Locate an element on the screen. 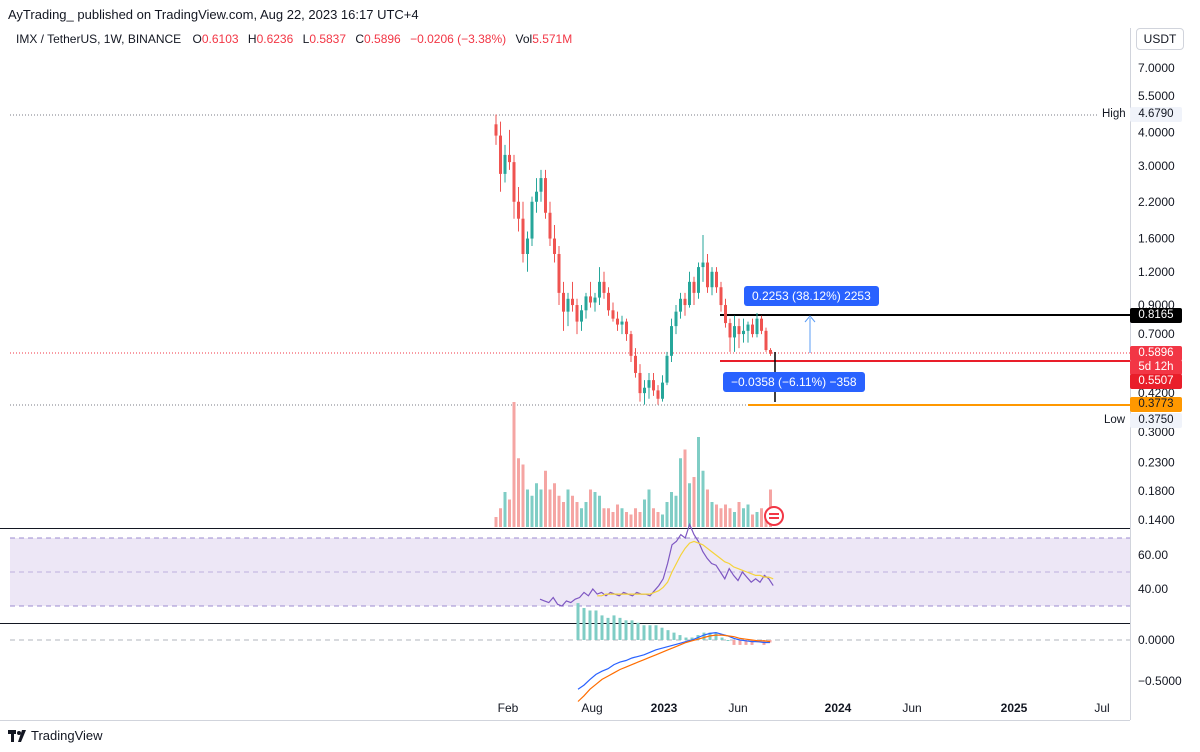 The width and height of the screenshot is (1200, 752). rsi-line is located at coordinates (656, 564).